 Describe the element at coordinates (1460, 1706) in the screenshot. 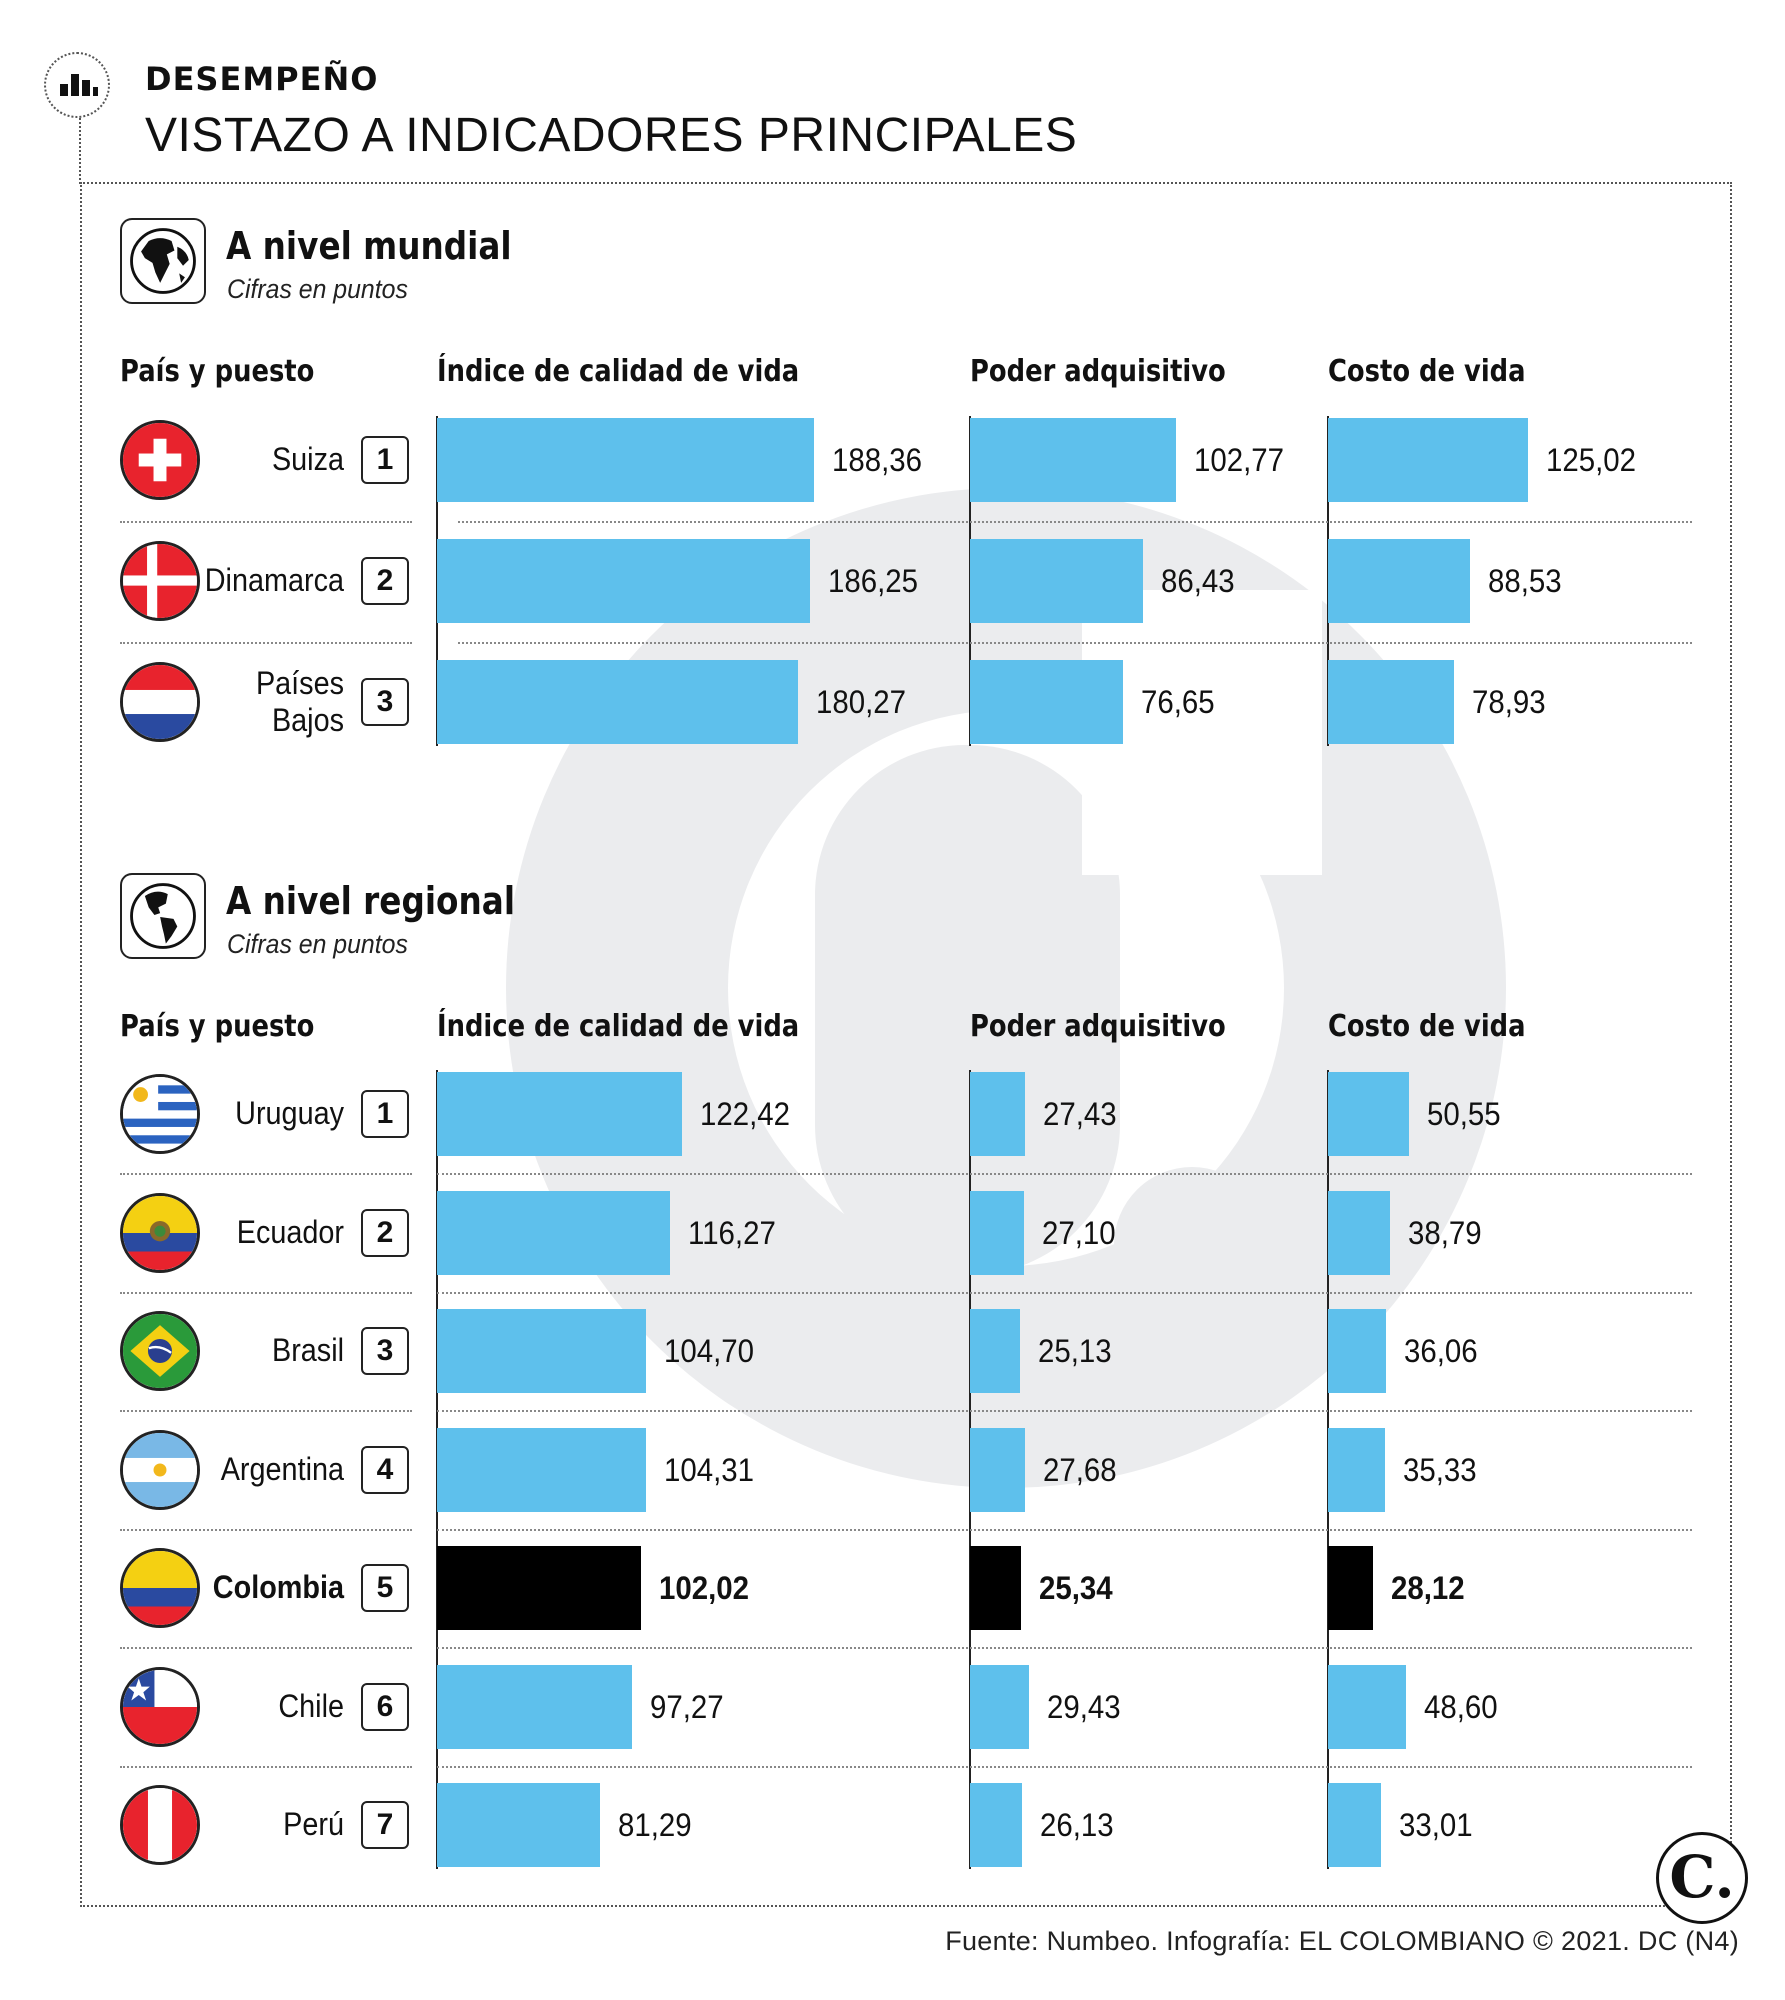

I see `data-label: 48,60` at that location.